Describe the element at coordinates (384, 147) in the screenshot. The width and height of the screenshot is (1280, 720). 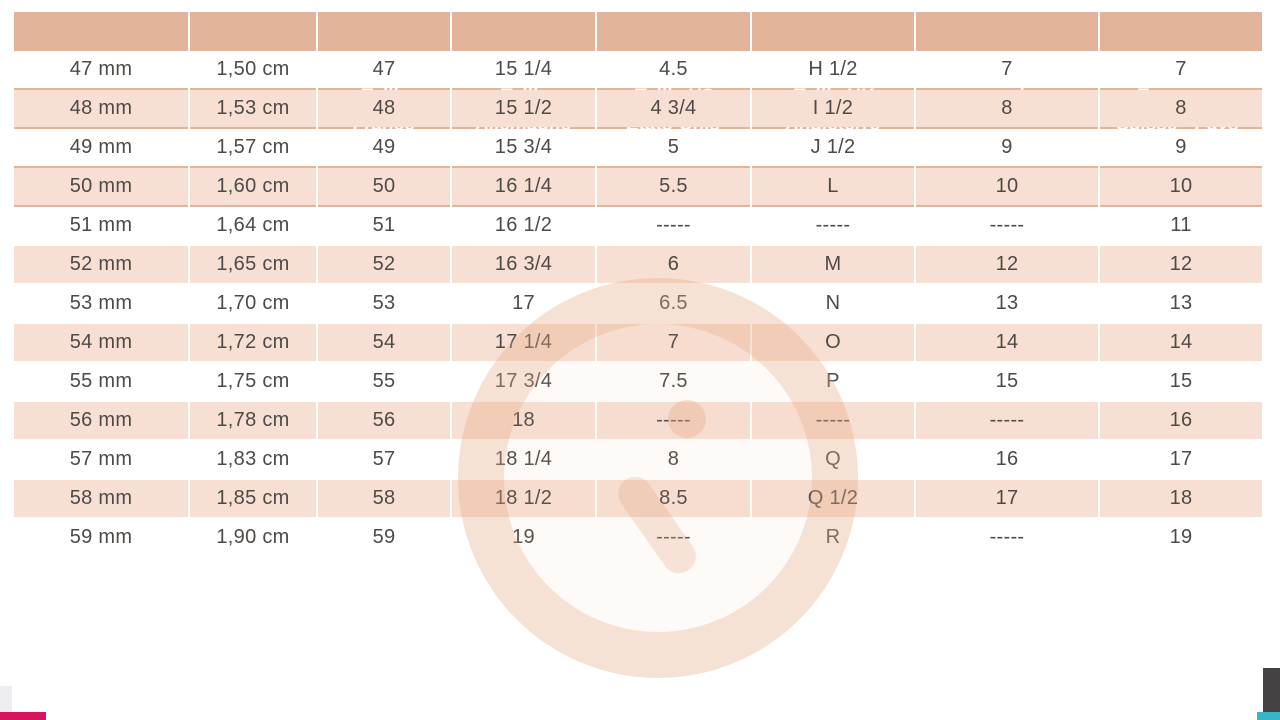
I see `table-cell: 49` at that location.